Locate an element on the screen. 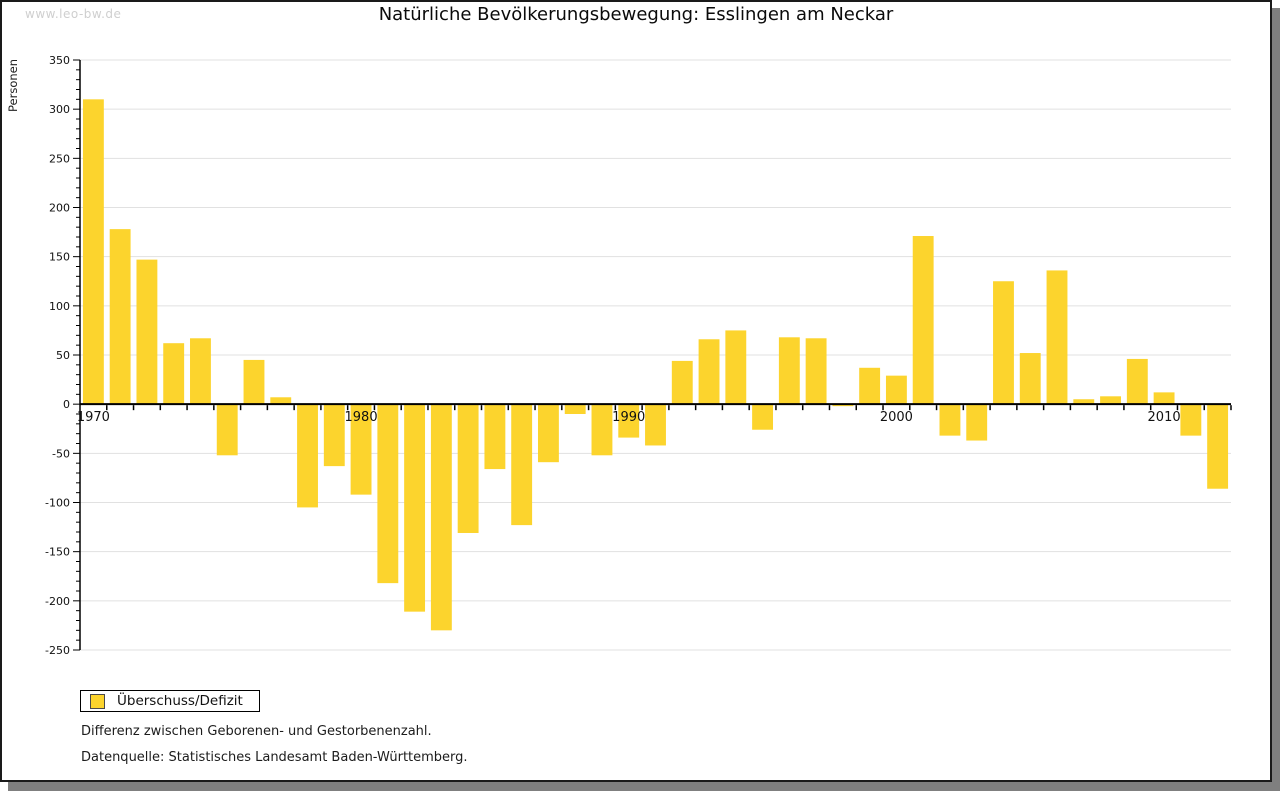  bar-1990 is located at coordinates (629, 421).